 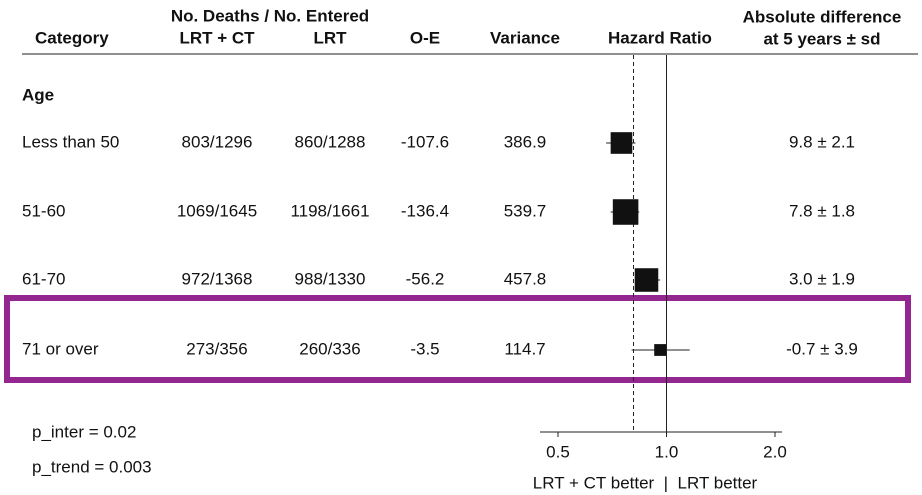 What do you see at coordinates (775, 451) in the screenshot?
I see `x-tick-label: 2.0` at bounding box center [775, 451].